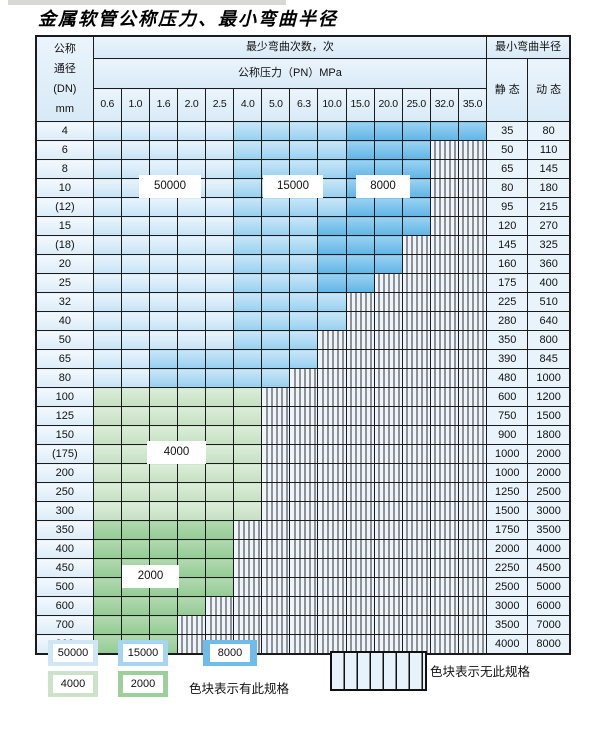 The width and height of the screenshot is (600, 743). Describe the element at coordinates (64, 302) in the screenshot. I see `dn-cell: 32` at that location.